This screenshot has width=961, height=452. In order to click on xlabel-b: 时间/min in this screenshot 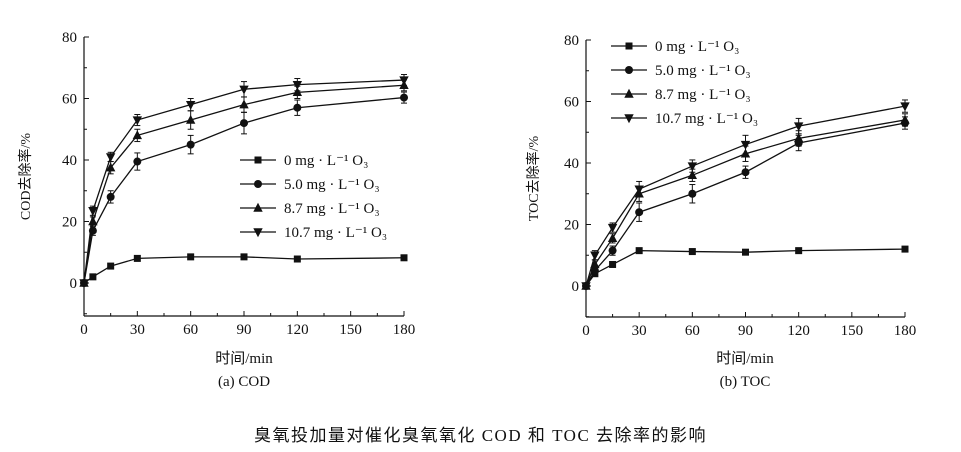, I will do `click(745, 359)`.